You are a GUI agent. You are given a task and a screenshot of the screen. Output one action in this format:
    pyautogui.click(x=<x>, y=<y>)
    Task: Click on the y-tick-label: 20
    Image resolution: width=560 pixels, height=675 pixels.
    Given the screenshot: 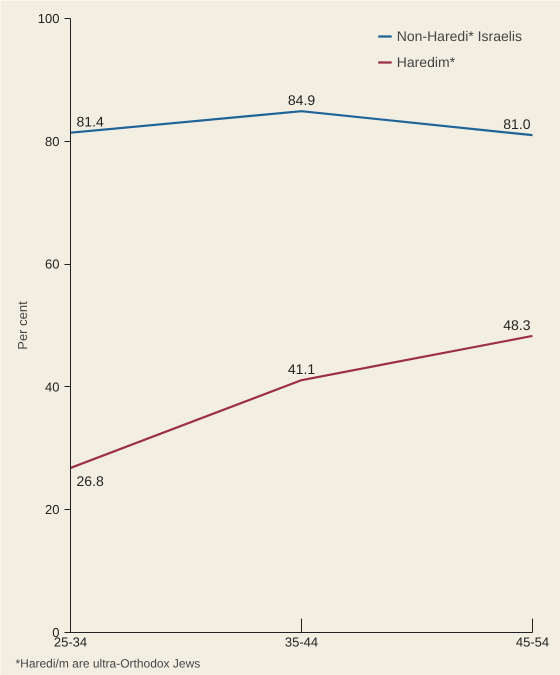 What is the action you would take?
    pyautogui.click(x=52, y=510)
    